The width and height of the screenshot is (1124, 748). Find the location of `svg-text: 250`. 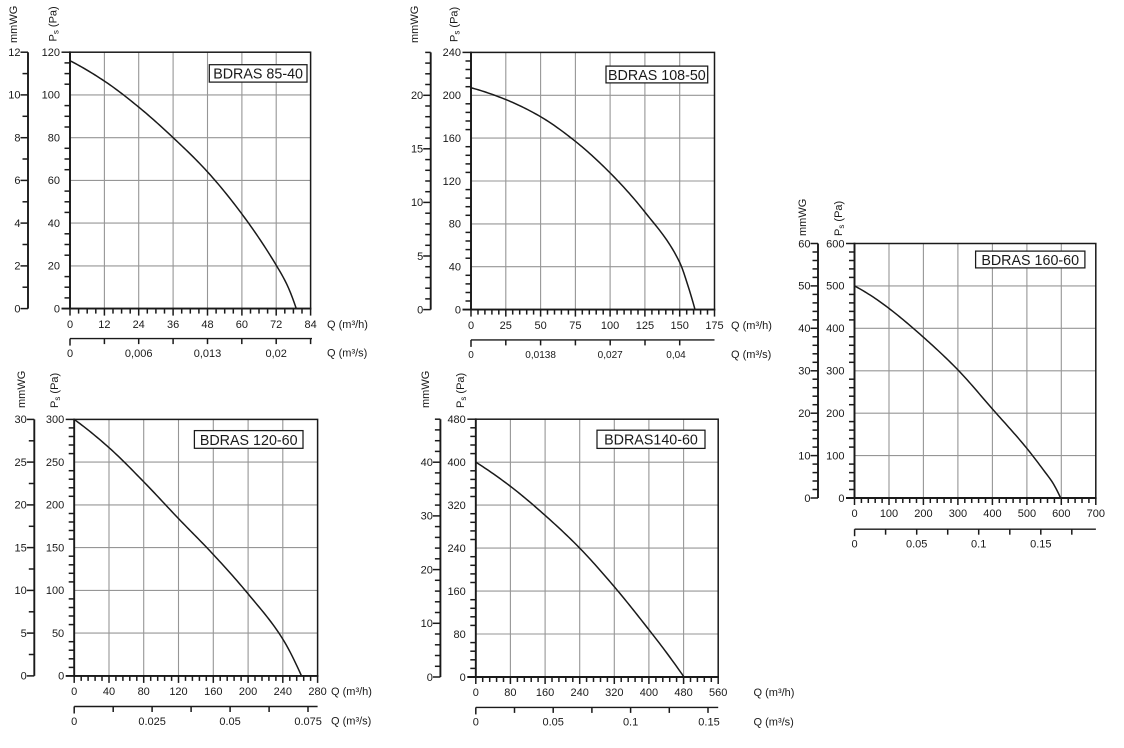

svg-text: 250 is located at coordinates (55, 463).